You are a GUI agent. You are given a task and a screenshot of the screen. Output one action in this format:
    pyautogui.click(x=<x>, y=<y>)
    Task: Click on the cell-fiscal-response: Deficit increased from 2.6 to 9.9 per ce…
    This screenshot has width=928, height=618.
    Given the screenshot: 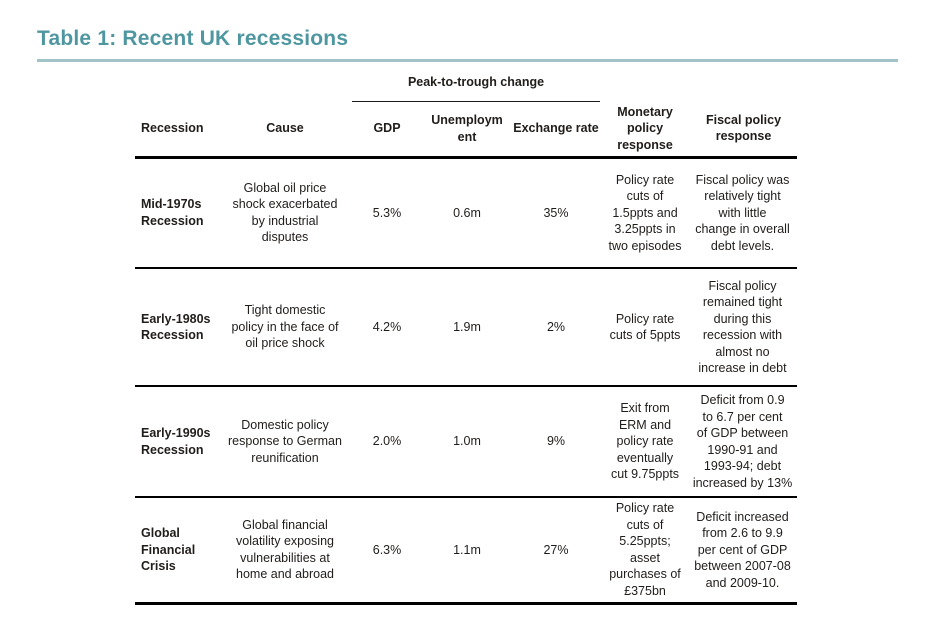 What is the action you would take?
    pyautogui.click(x=743, y=551)
    